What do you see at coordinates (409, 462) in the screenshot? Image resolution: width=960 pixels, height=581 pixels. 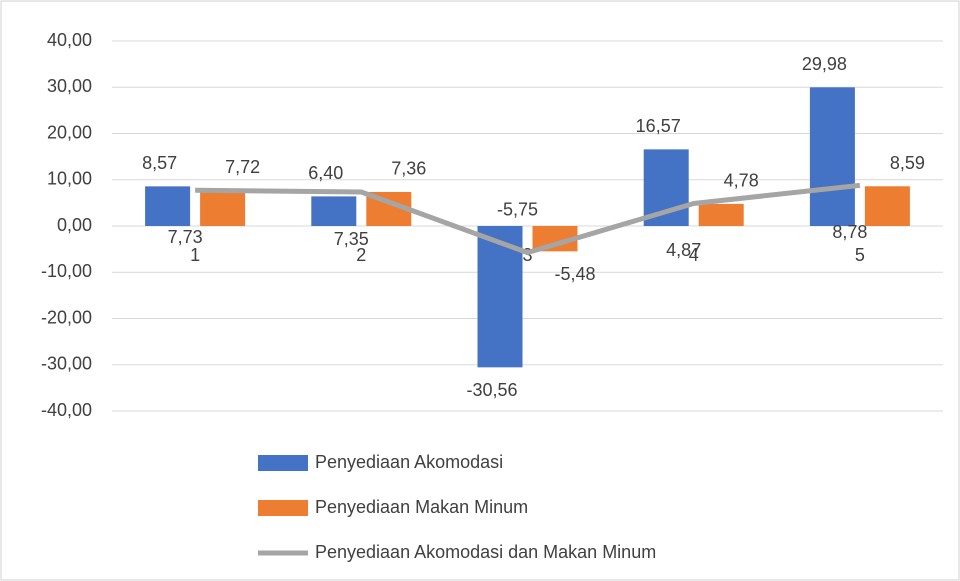 I see `legend-label: Penyediaan Akomodasi` at bounding box center [409, 462].